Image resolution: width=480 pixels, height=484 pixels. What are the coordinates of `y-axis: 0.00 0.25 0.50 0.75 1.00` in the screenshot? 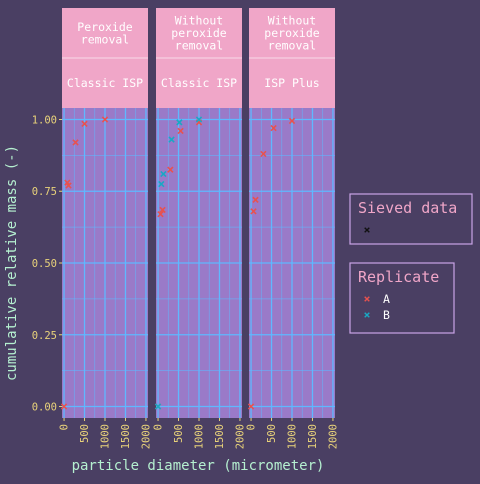 It's located at (47, 264).